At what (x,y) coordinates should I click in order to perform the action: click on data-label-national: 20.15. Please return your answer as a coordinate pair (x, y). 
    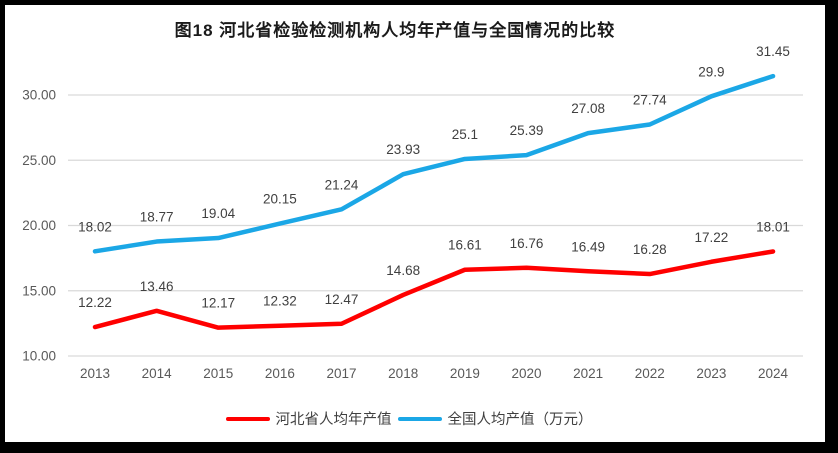
    Looking at the image, I should click on (280, 199).